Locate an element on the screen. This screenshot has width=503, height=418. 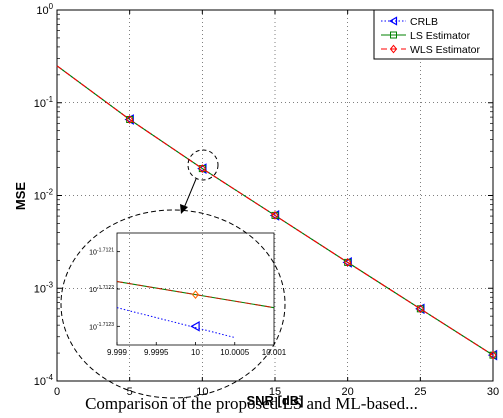
y-axis-label: MSE is located at coordinates (20, 196).